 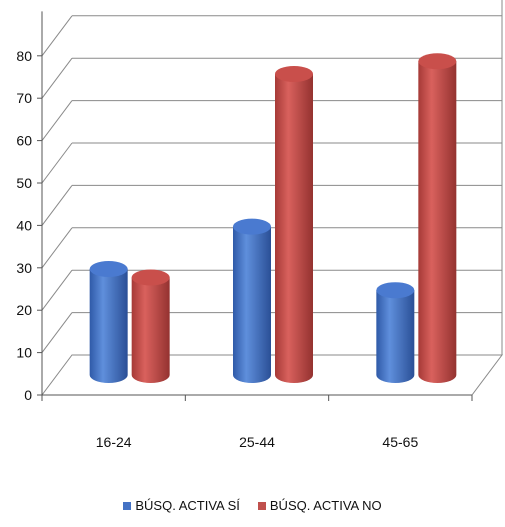 I want to click on x-tick-label: 25-44, so click(x=257, y=442).